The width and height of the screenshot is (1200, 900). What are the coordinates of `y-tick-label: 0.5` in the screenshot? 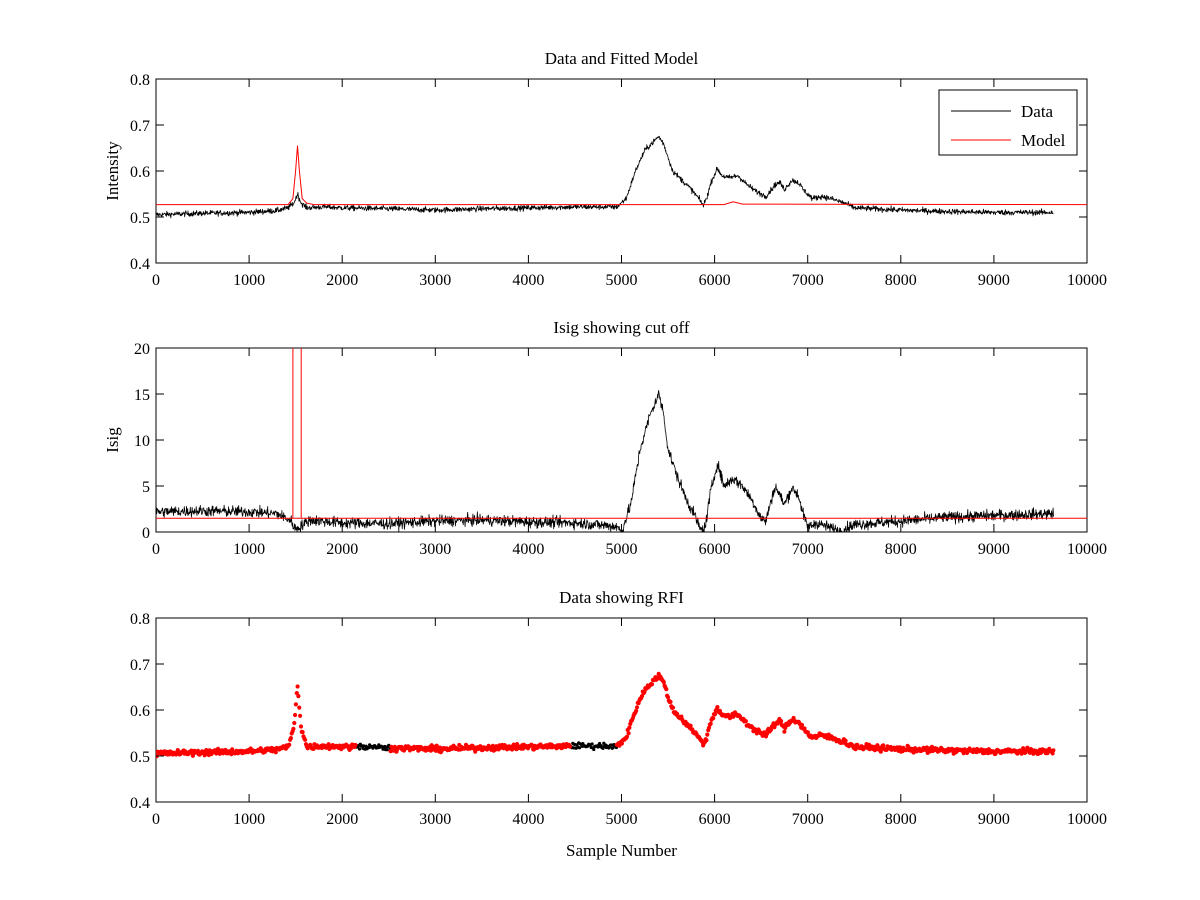 It's located at (140, 218).